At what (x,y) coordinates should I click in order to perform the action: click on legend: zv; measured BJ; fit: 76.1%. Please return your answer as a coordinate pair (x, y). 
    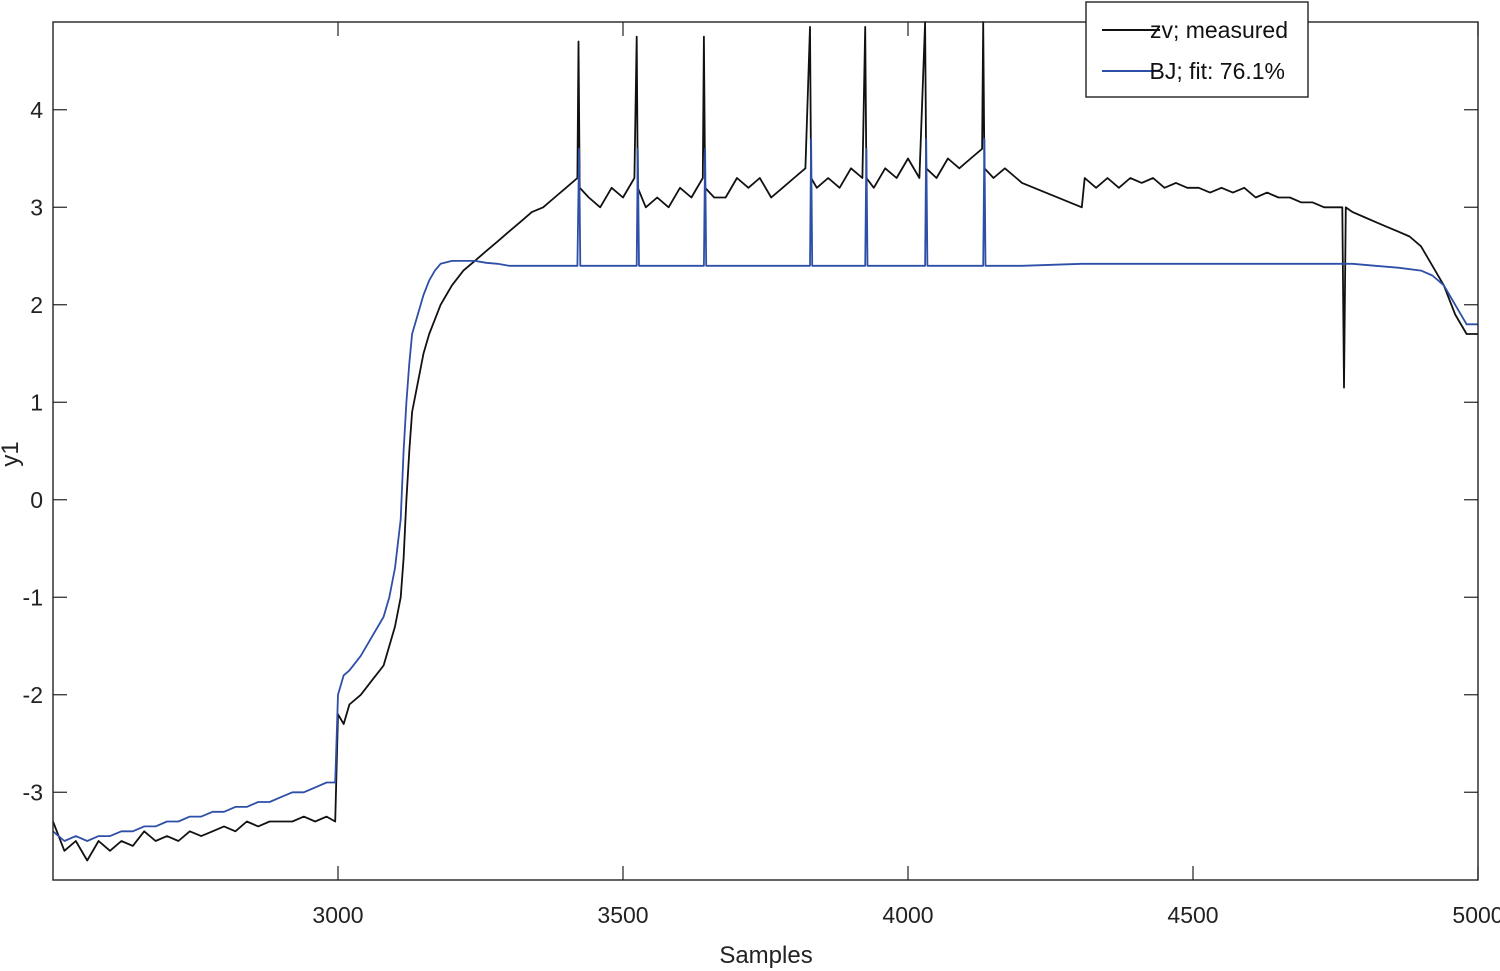
    Looking at the image, I should click on (1197, 49).